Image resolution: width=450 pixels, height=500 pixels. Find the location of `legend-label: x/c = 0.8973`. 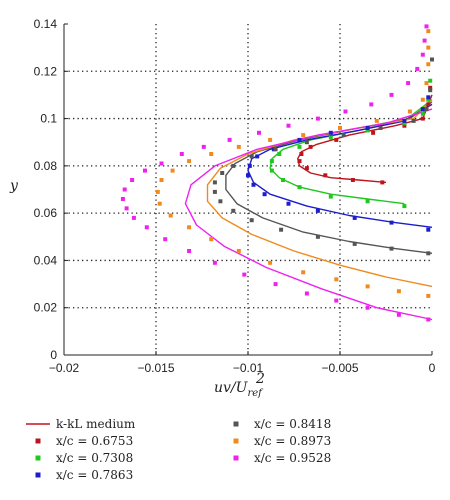

legend-label: x/c = 0.8973 is located at coordinates (292, 441).